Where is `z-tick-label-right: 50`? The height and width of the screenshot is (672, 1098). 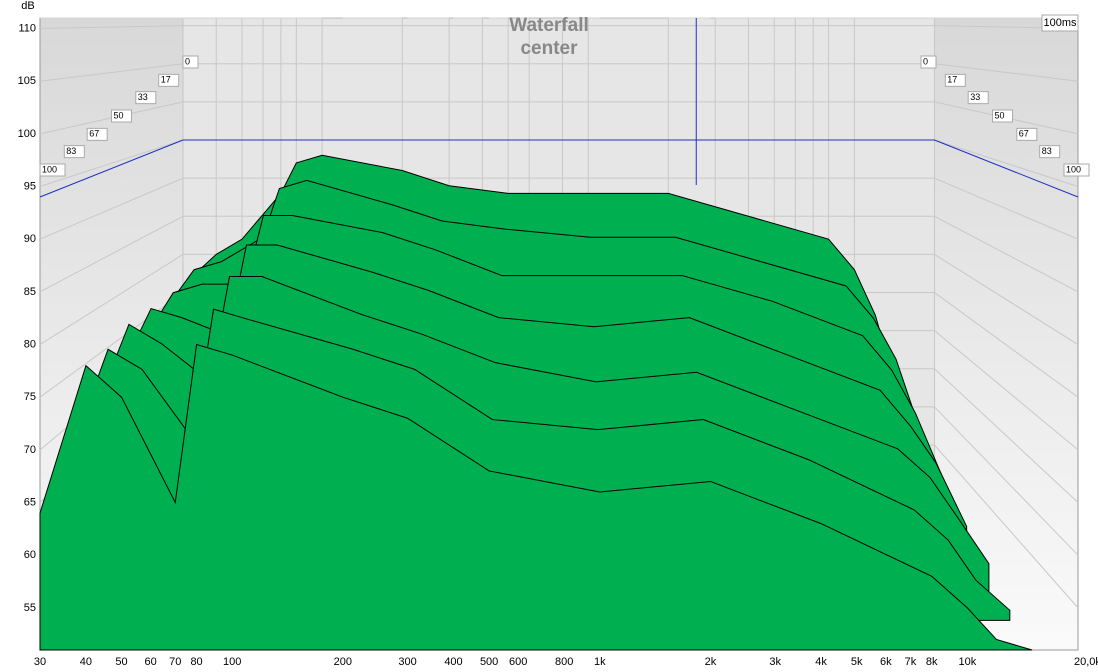
z-tick-label-right: 50 is located at coordinates (1000, 115).